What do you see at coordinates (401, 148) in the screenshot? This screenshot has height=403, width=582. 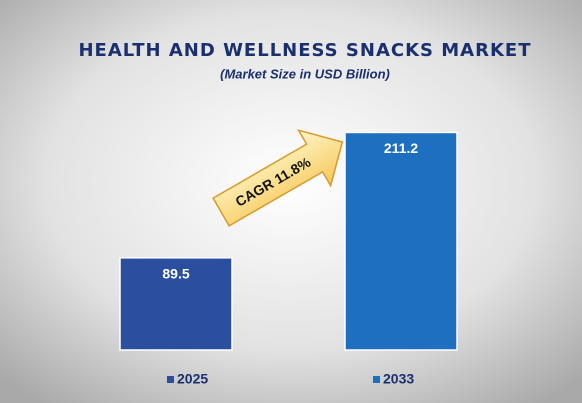 I see `data-label: 211.2` at bounding box center [401, 148].